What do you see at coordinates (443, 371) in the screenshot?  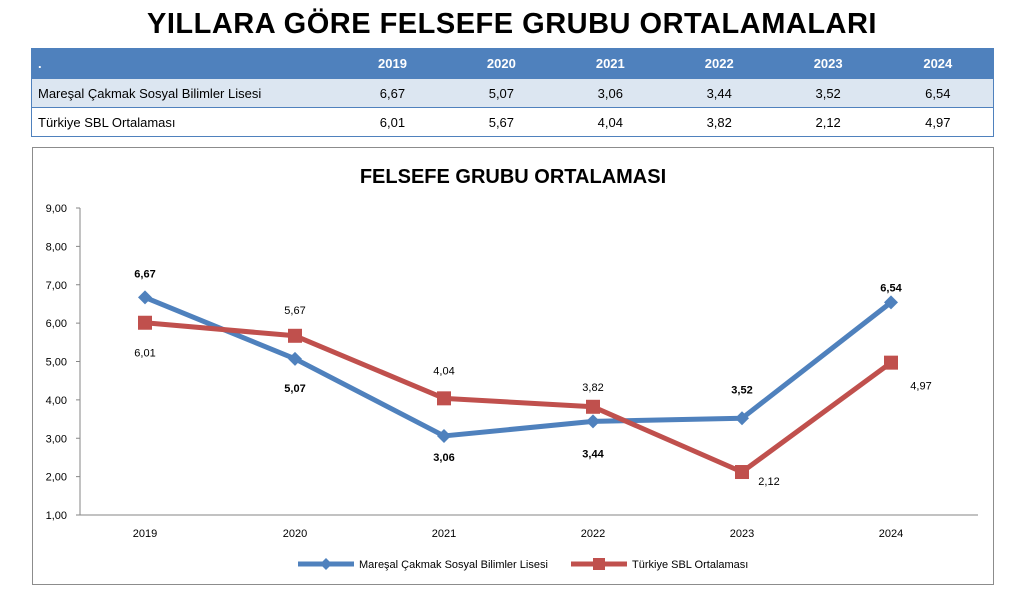 I see `data-label: 4,04` at bounding box center [443, 371].